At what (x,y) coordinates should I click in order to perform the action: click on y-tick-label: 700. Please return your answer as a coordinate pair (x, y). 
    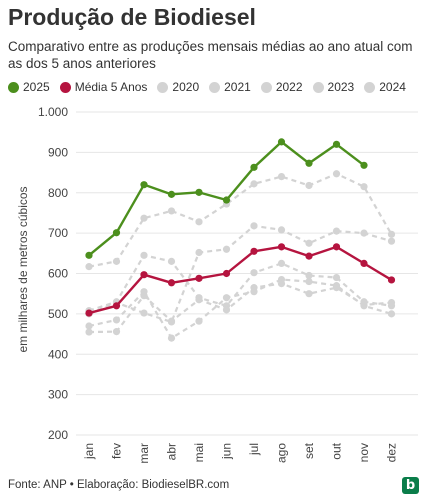
    Looking at the image, I should click on (58, 233).